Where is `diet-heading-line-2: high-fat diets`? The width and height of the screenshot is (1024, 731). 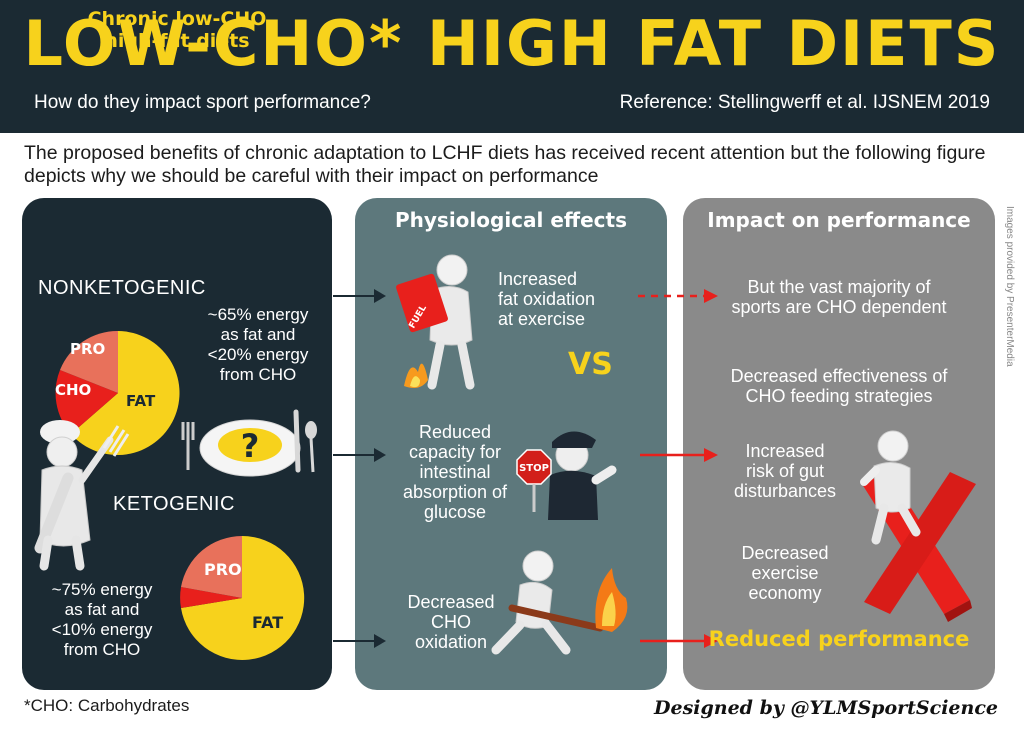 diet-heading-line-2: high-fat diets is located at coordinates (177, 41).